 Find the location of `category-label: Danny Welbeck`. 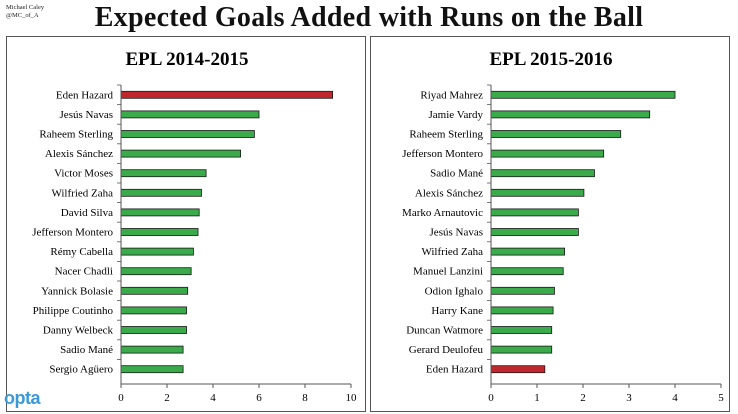

category-label: Danny Welbeck is located at coordinates (78, 331).